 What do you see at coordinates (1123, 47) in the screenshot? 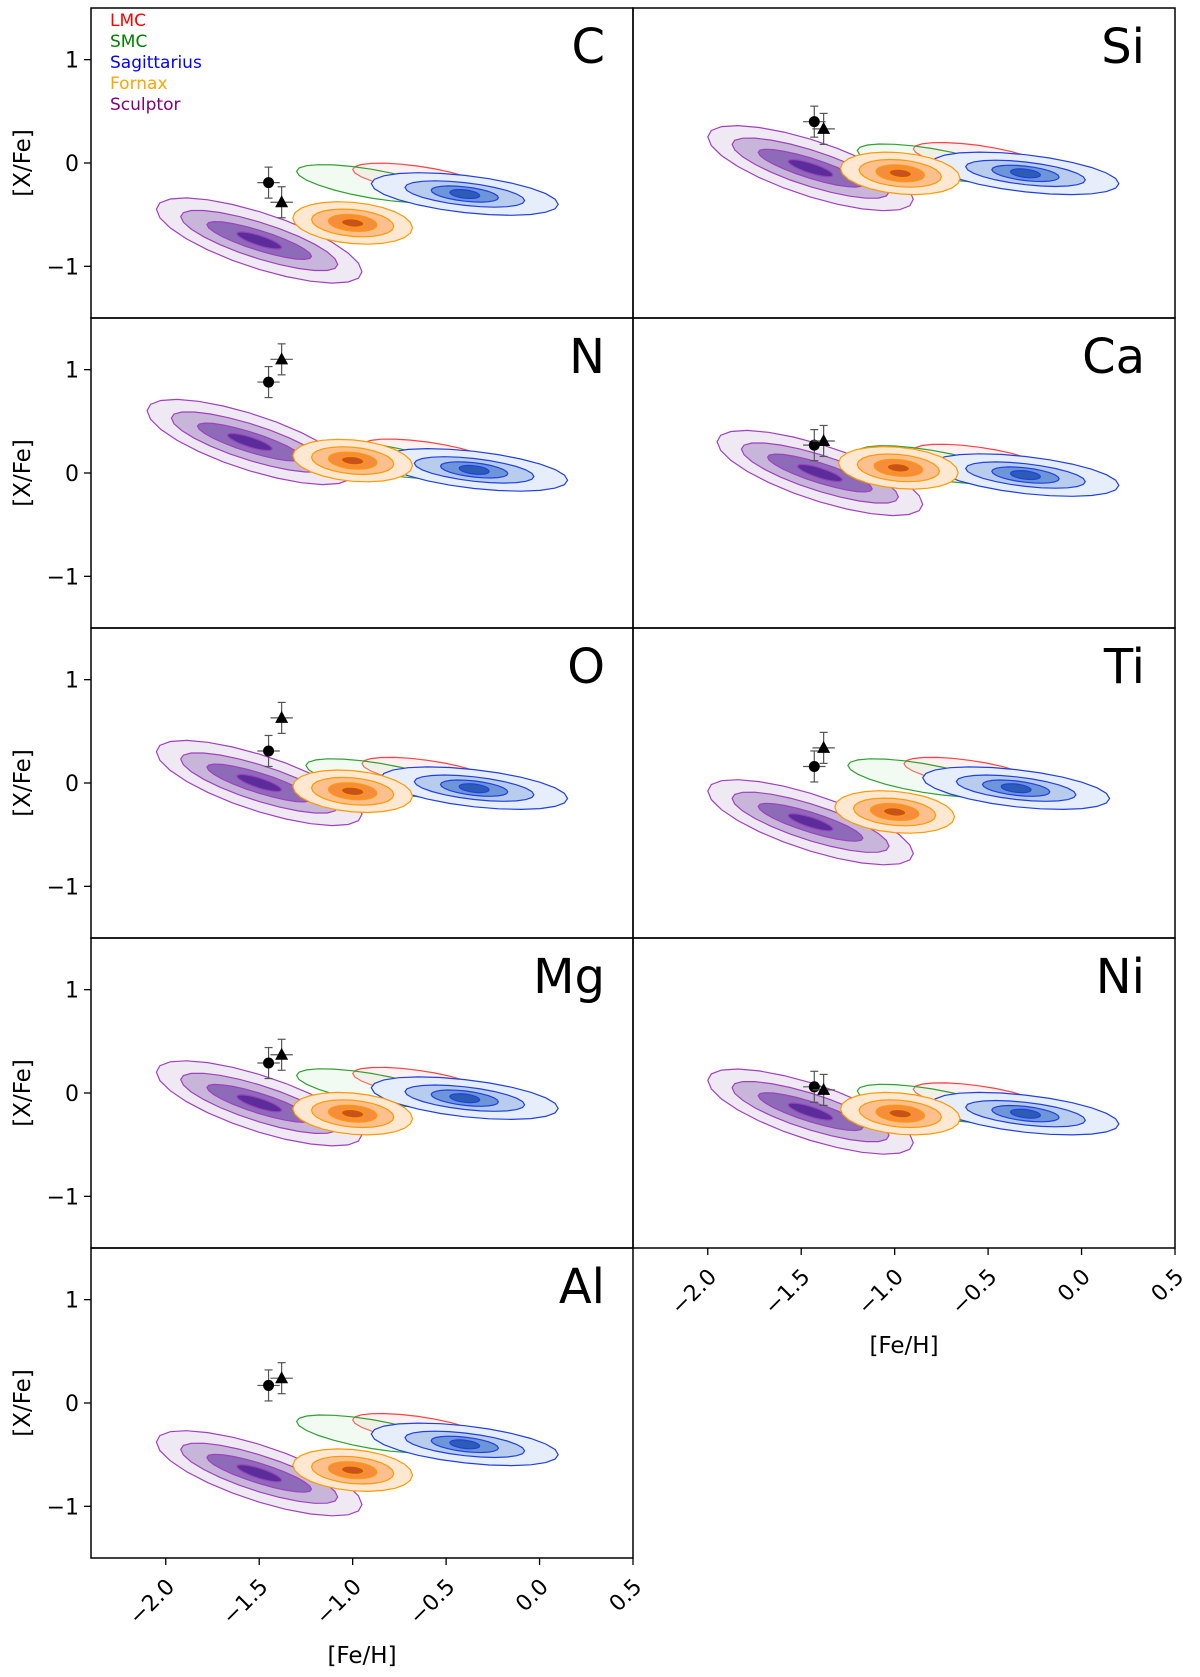
I see `element-label: Si` at bounding box center [1123, 47].